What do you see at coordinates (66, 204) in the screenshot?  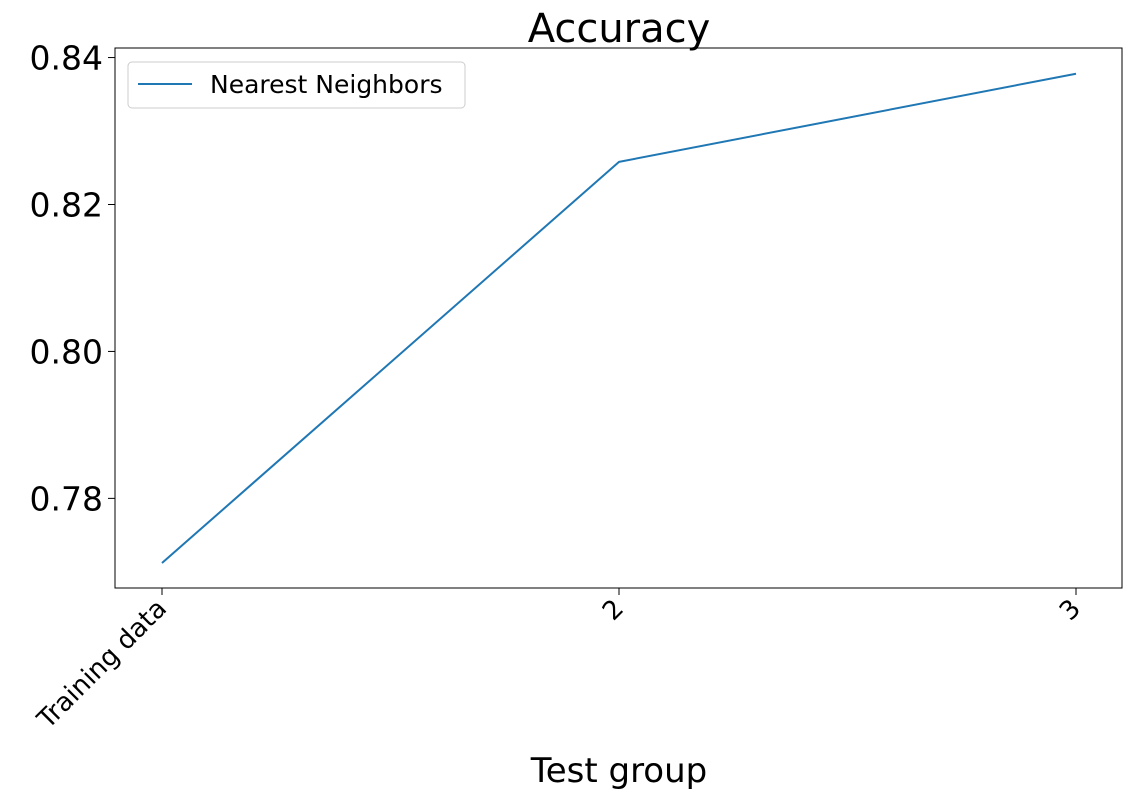 I see `y-tick-label: 0.82` at bounding box center [66, 204].